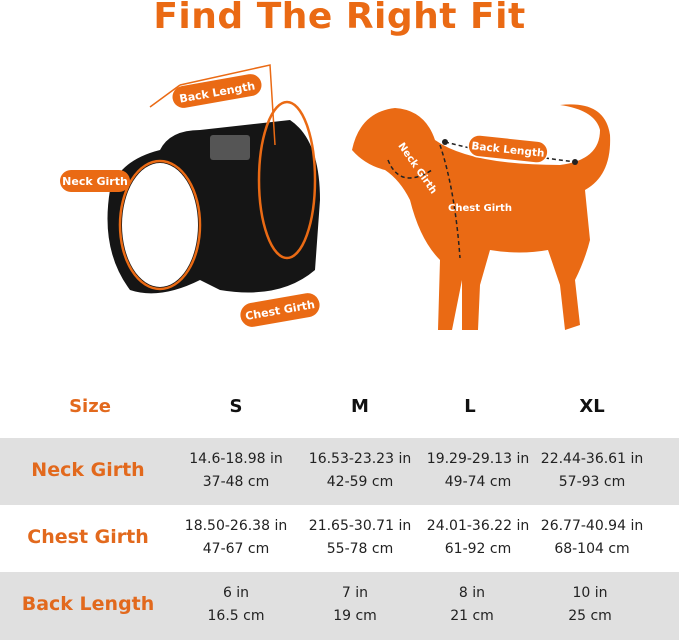 The width and height of the screenshot is (679, 640). What do you see at coordinates (478, 470) in the screenshot?
I see `table-cell: 19.29-29.13 in 49-74 cm` at bounding box center [478, 470].